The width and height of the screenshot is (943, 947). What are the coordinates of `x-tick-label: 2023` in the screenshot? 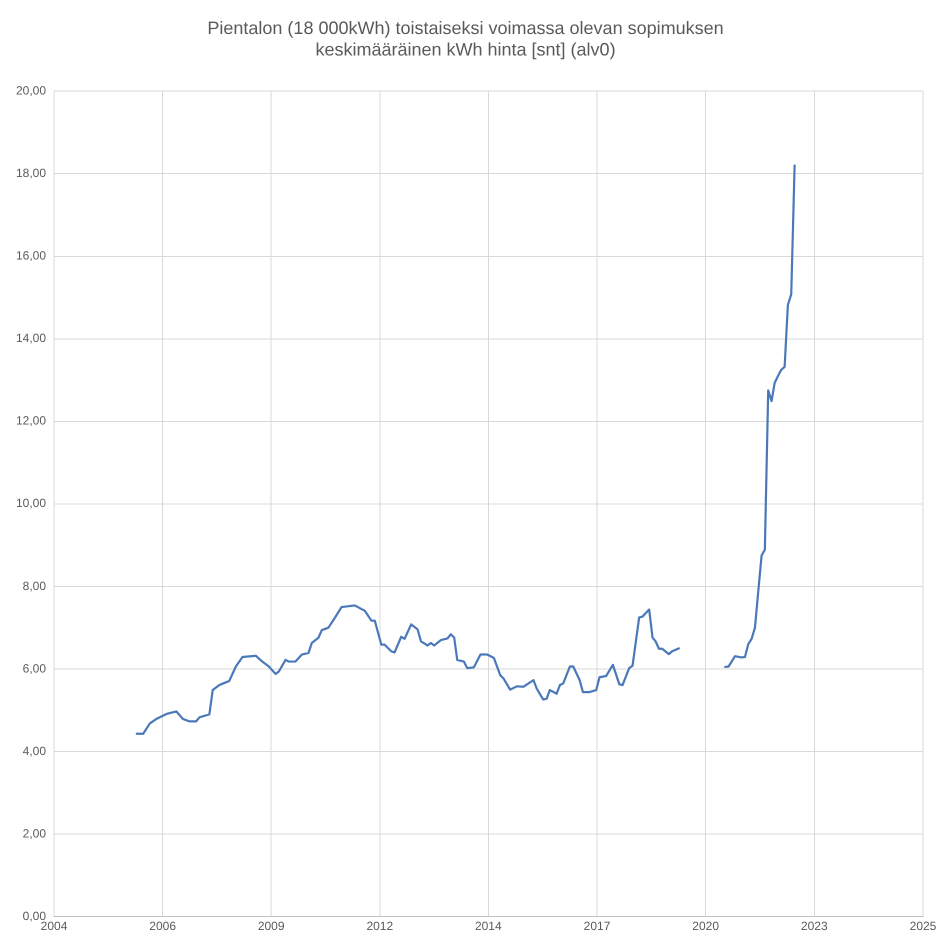 It's located at (814, 926).